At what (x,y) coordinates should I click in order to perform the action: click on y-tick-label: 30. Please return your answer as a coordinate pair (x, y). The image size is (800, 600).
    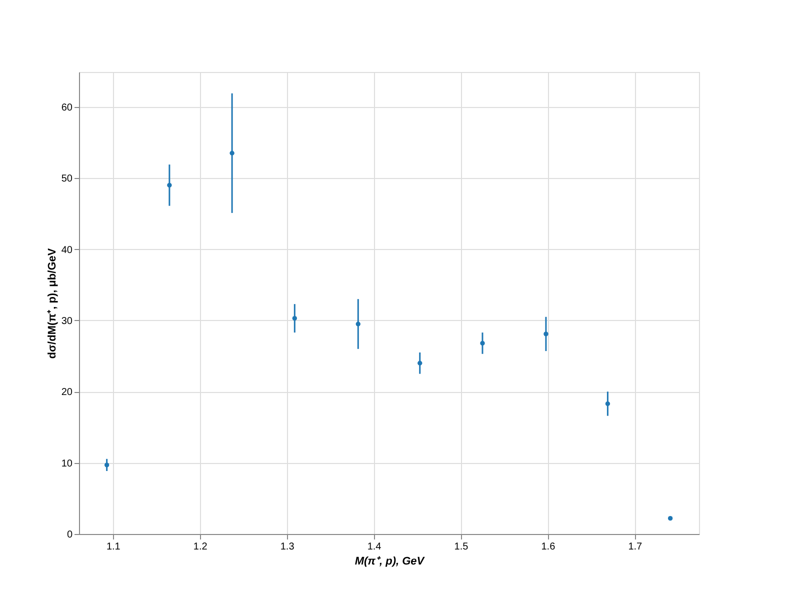
    Looking at the image, I should click on (67, 321).